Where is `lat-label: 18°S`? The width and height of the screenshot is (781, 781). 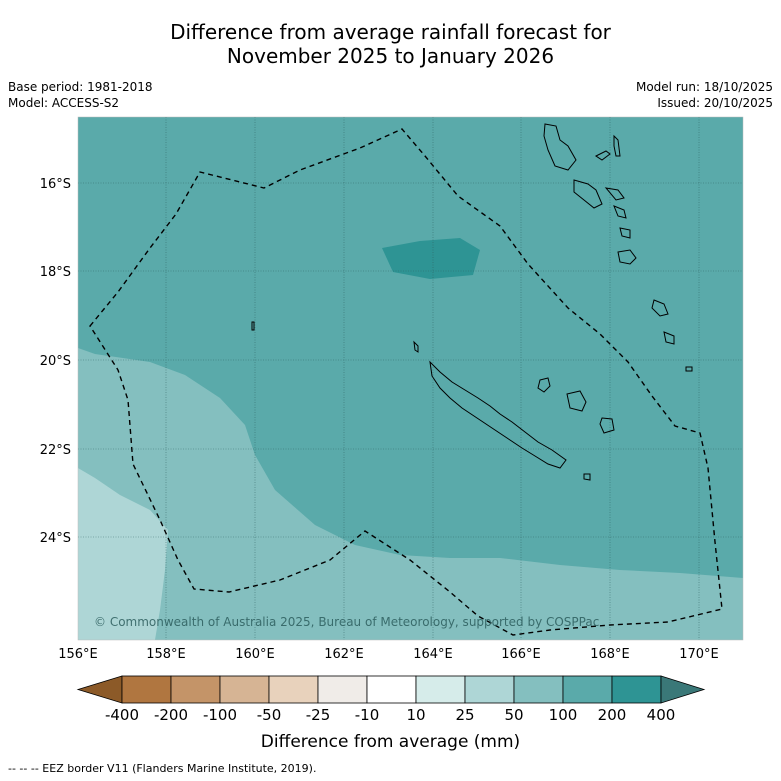 lat-label: 18°S is located at coordinates (55, 272).